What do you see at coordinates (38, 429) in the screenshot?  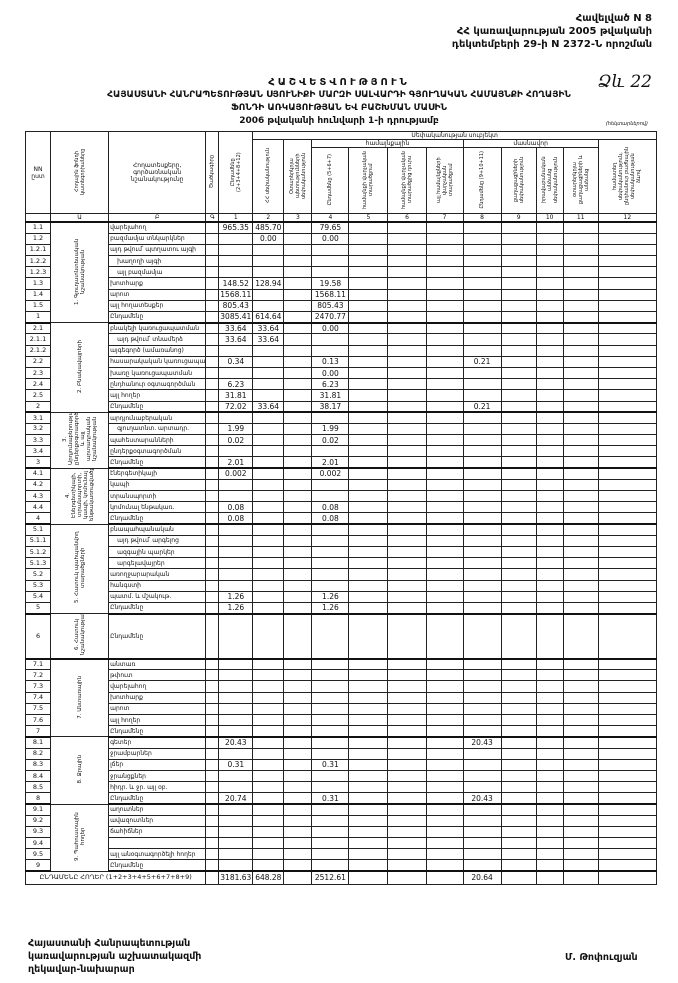 I see `row-number: 3.2` at bounding box center [38, 429].